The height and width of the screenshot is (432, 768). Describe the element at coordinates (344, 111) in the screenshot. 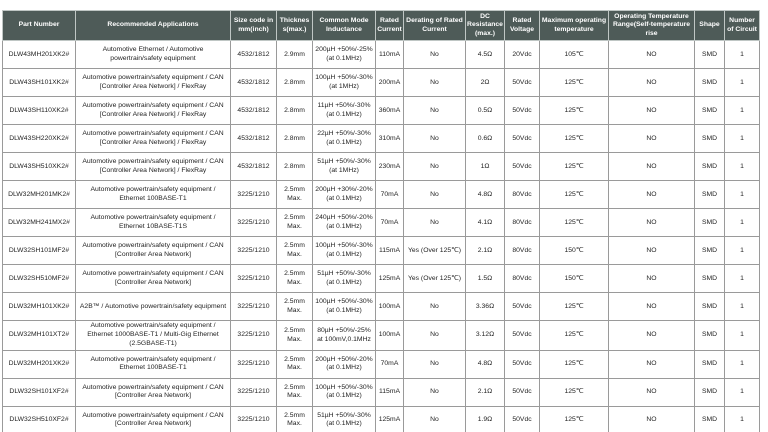

I see `cell-inductance: 11µH +50%/-30% (at 0.1MHz)` at that location.